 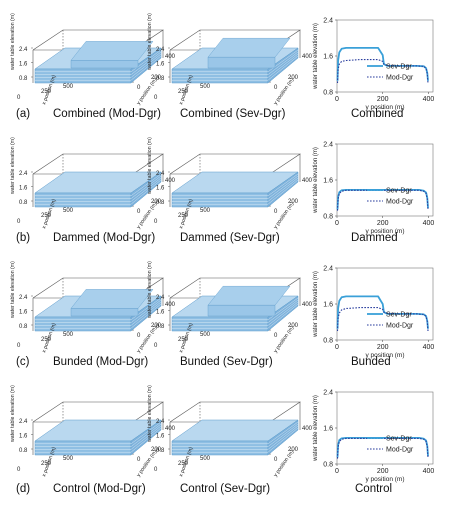 I want to click on series-line-sev-dgr, so click(x=382, y=64).